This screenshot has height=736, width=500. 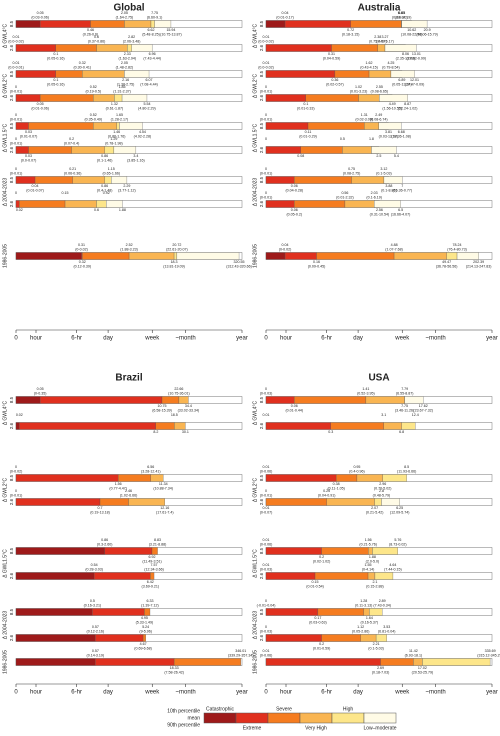 I want to click on value-label: 1.56, so click(x=118, y=484).